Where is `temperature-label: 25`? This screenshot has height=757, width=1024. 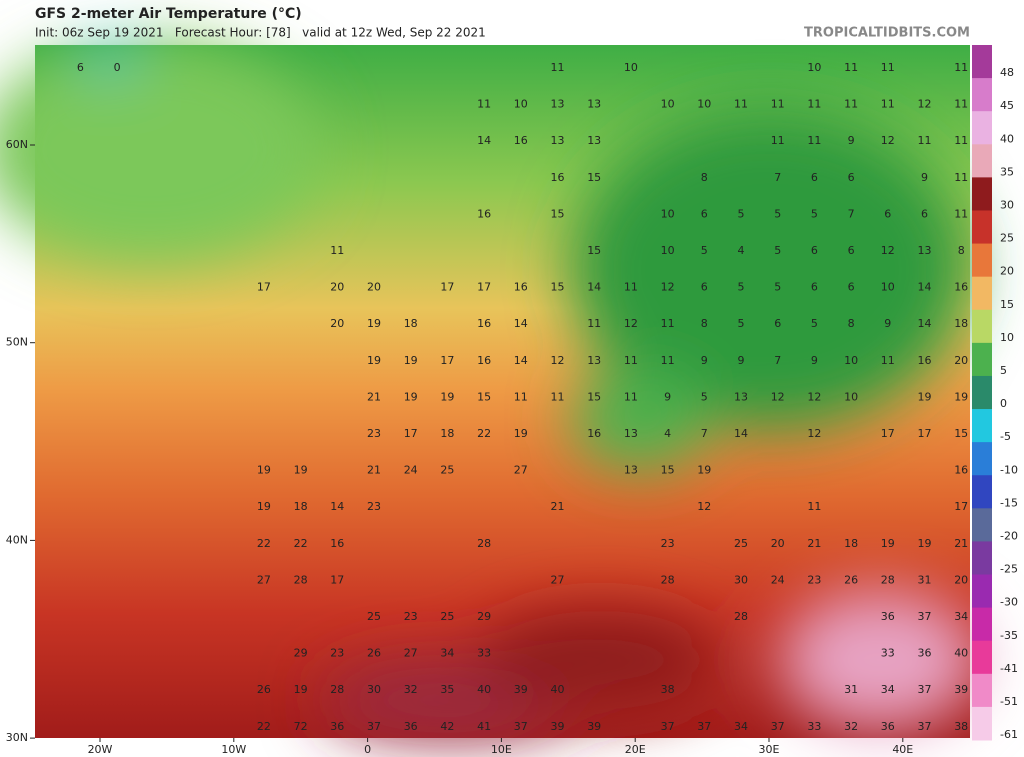 temperature-label: 25 is located at coordinates (447, 616).